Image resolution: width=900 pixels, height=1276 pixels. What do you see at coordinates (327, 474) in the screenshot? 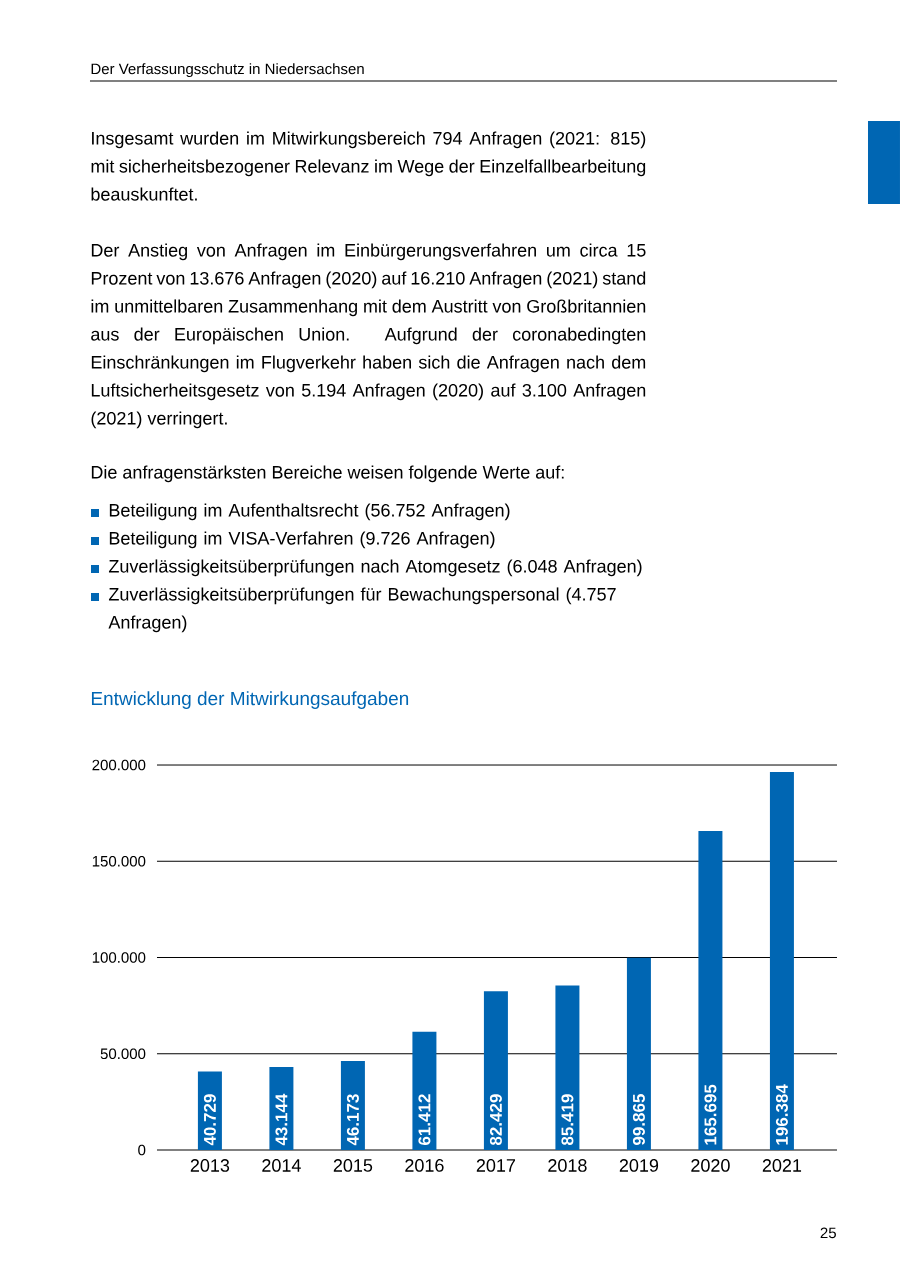
I see `text: Die anfragenstärksten Bereiche weisen folgende Werte auf:` at bounding box center [327, 474].